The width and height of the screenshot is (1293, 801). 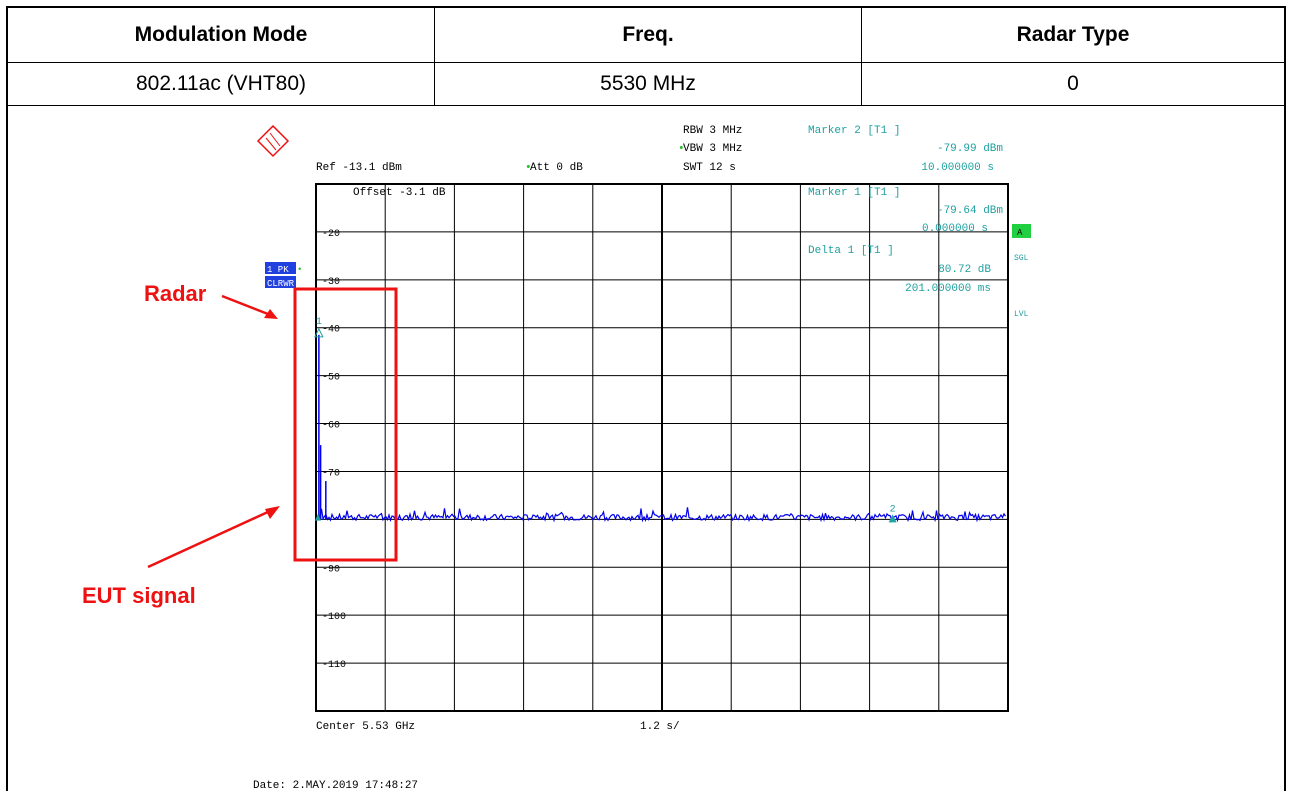 I want to click on badge-a, so click(x=1021, y=231).